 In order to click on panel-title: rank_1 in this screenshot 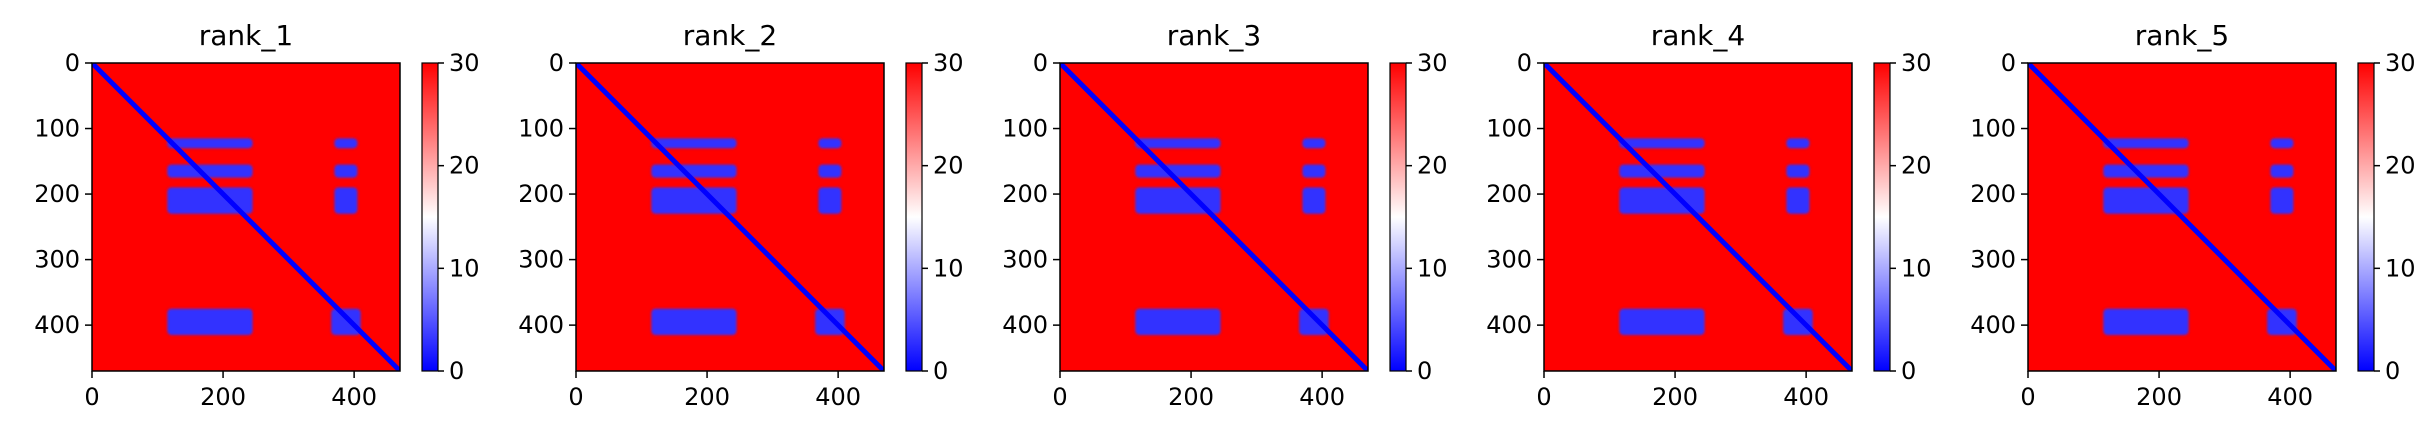, I will do `click(246, 35)`.